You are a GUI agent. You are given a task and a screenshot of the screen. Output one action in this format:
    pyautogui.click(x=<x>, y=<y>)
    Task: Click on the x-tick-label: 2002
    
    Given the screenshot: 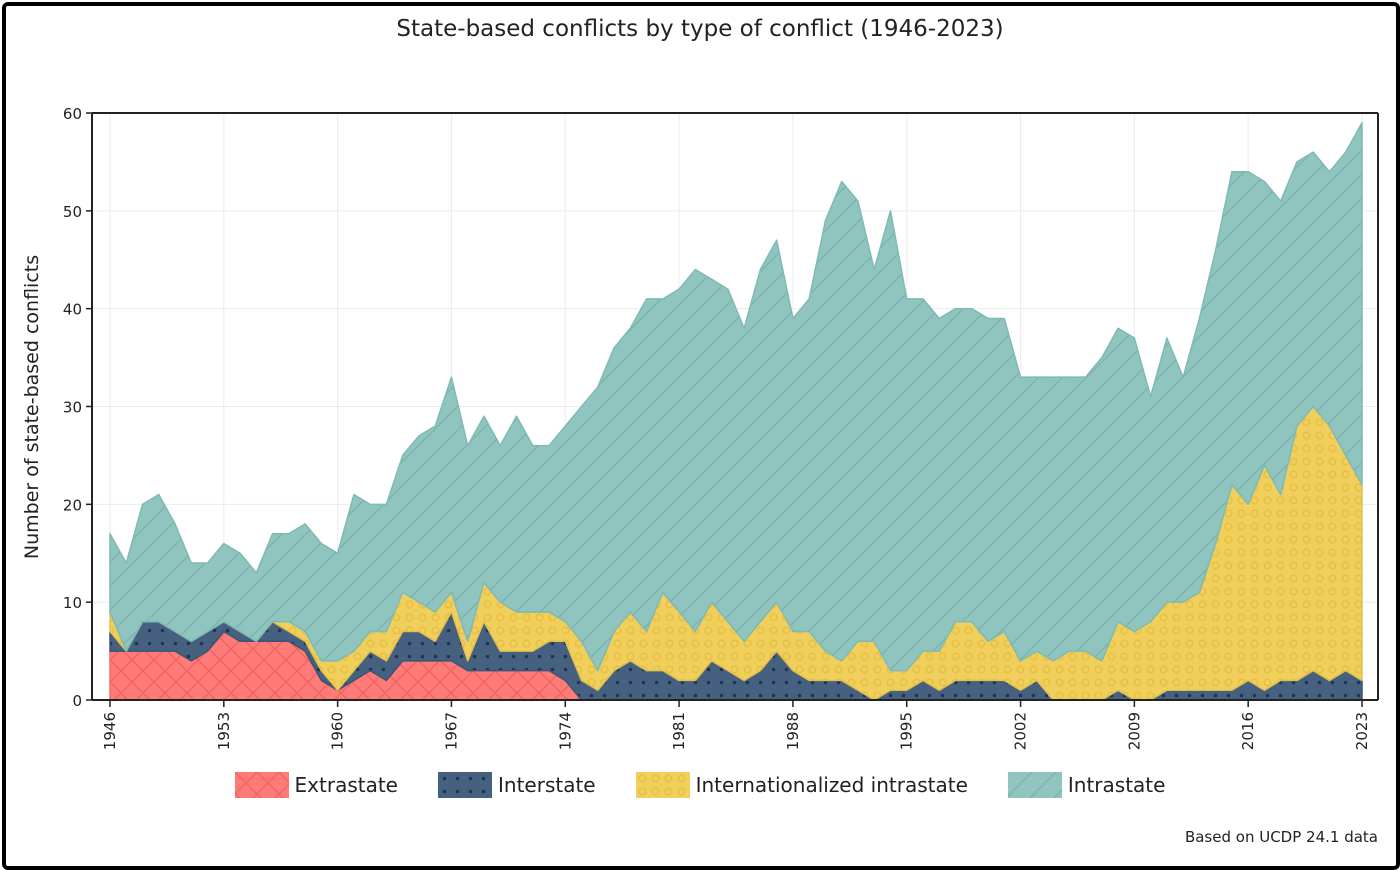 What is the action you would take?
    pyautogui.click(x=1021, y=731)
    